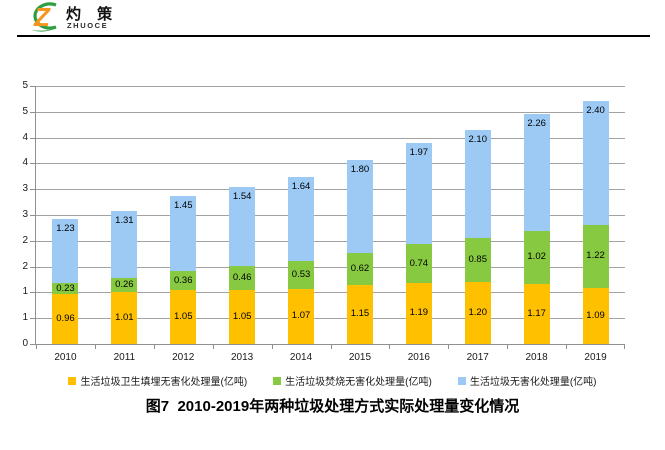 This screenshot has height=450, width=665. What do you see at coordinates (65, 319) in the screenshot?
I see `bar-value-label: 0.96` at bounding box center [65, 319].